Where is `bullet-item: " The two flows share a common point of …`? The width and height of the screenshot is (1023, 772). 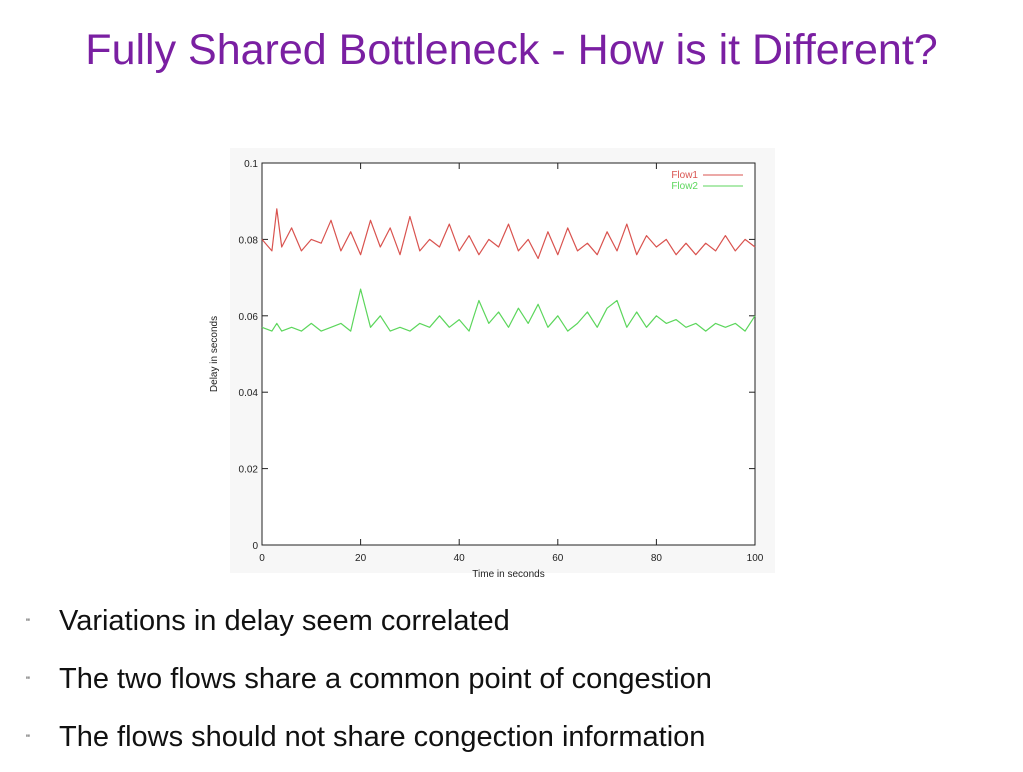 bullet-item: " The two flows share a common point of … is located at coordinates (516, 685).